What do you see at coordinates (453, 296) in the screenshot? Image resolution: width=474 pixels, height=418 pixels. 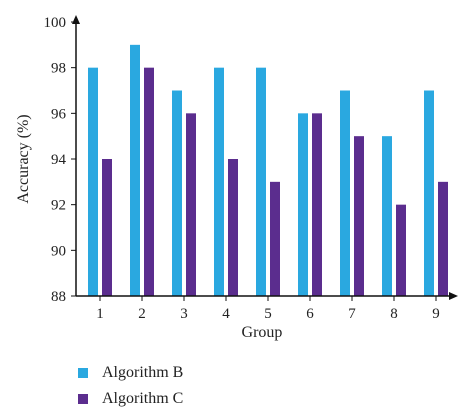 I see `x-axis-arrow-icon` at bounding box center [453, 296].